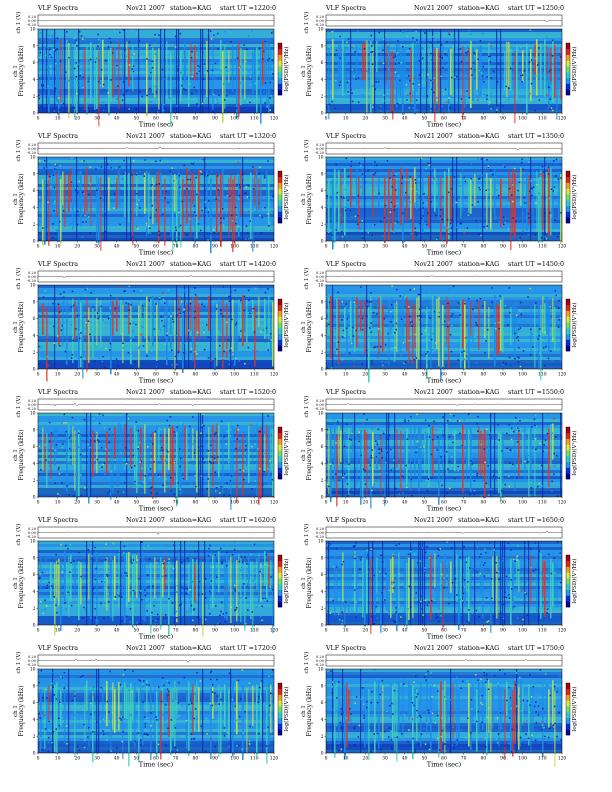 This screenshot has height=792, width=612. Describe the element at coordinates (320, 273) in the screenshot. I see `waveform-tick-label: 0.20` at that location.